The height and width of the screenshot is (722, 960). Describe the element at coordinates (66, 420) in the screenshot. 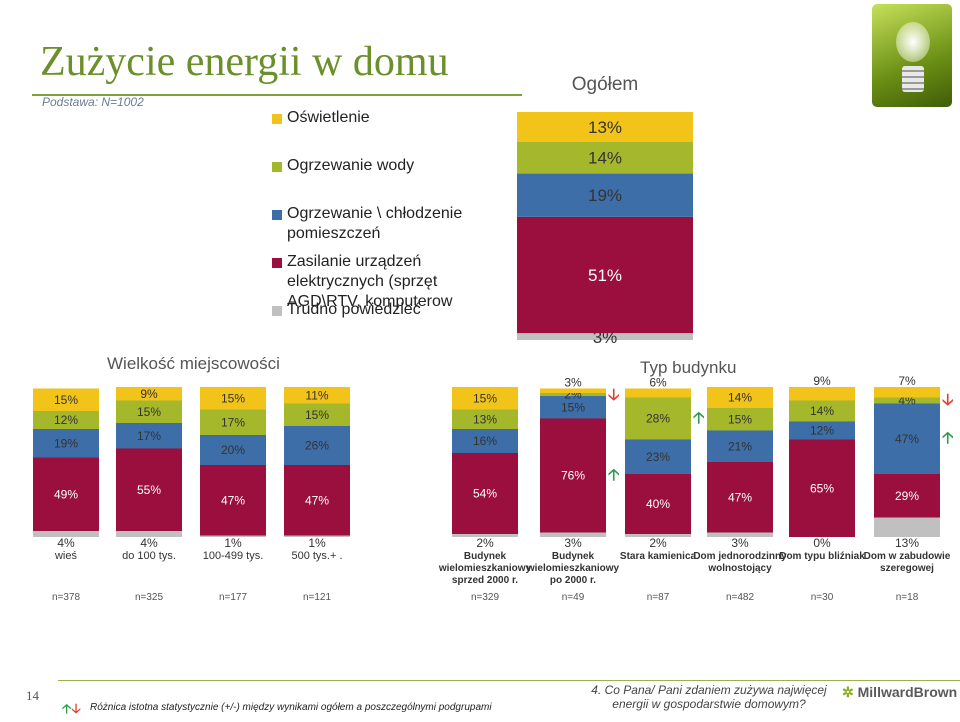

I see `bar-g1-c0-water` at that location.